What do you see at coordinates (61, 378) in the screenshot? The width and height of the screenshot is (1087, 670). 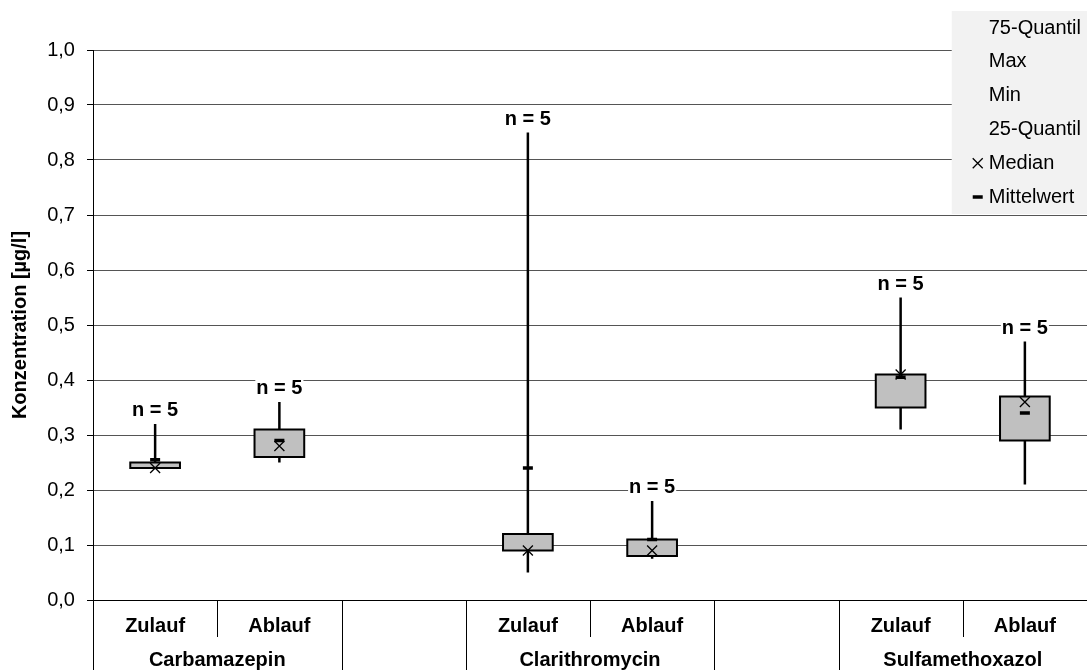 I see `y-tick-label: 0,4` at bounding box center [61, 378].